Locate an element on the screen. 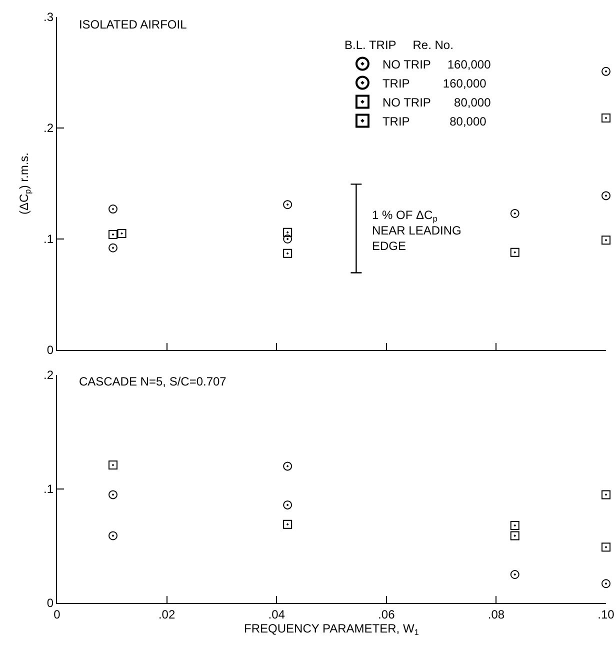 Image resolution: width=616 pixels, height=646 pixels. x-tick-label: .06 is located at coordinates (387, 615).